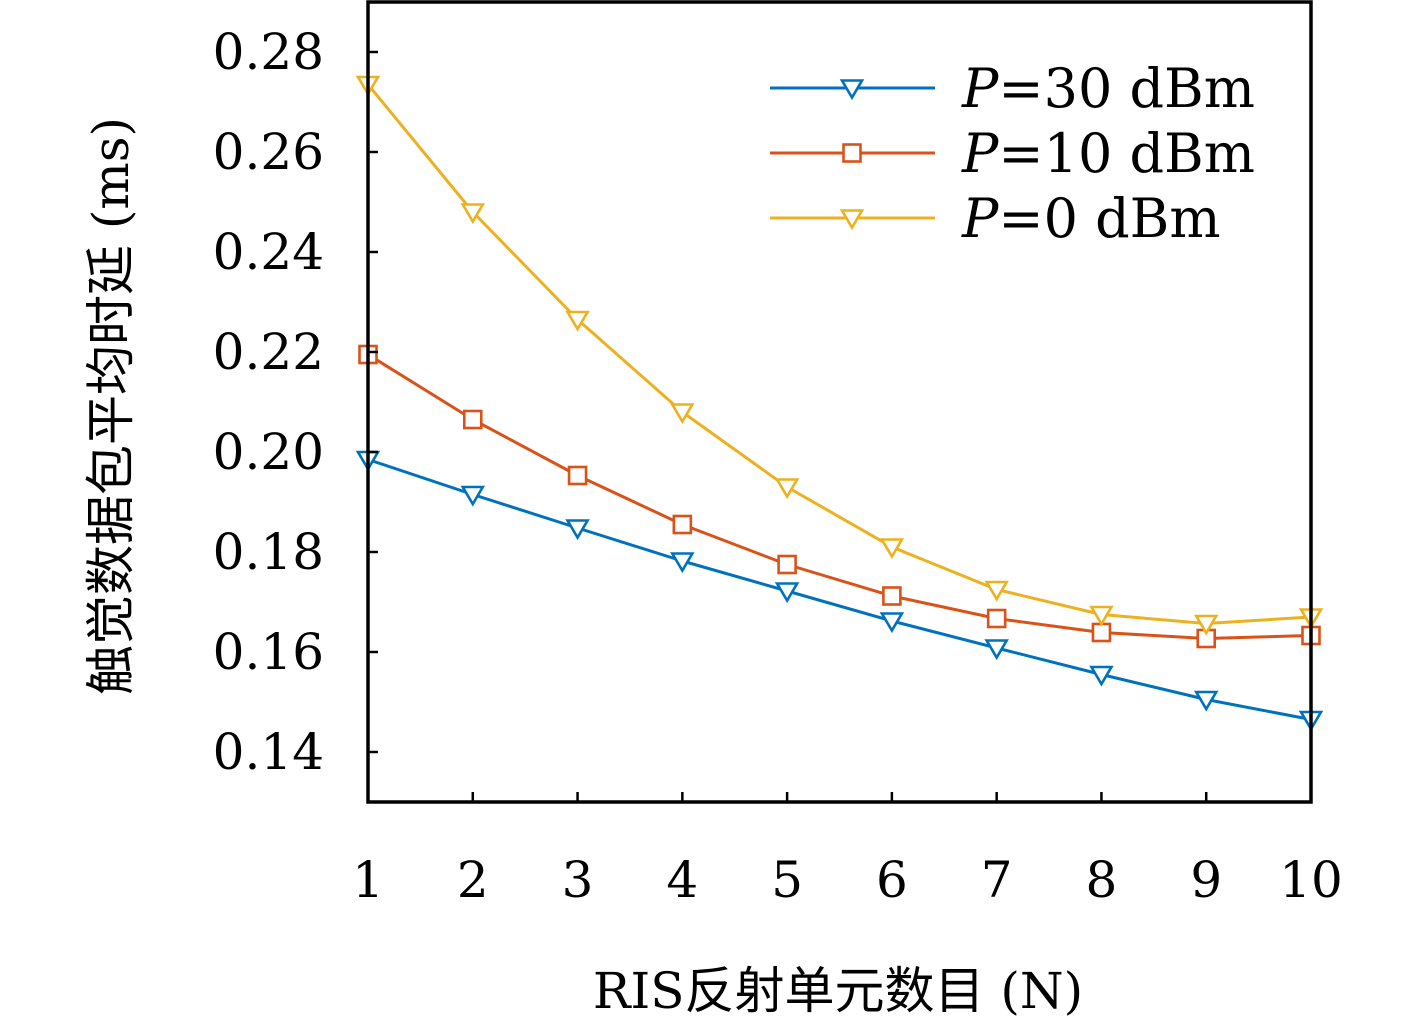 The height and width of the screenshot is (1025, 1417). I want to click on x-axis-label: RIS反射单元数目 (N), so click(838, 991).